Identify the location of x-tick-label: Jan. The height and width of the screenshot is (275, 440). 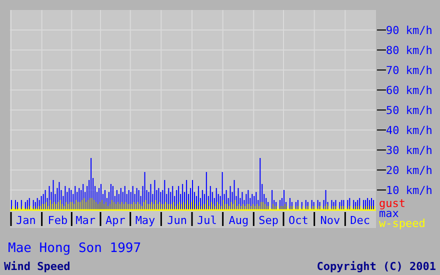
(26, 220).